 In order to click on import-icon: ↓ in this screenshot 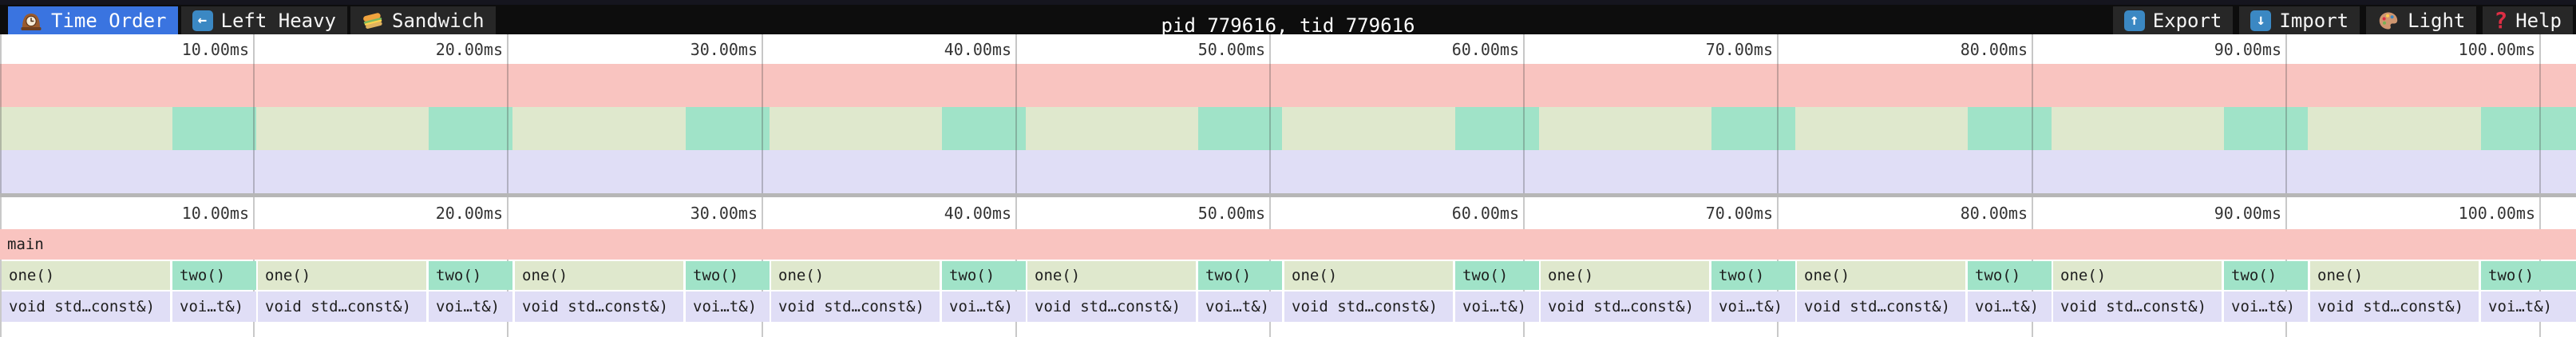, I will do `click(2261, 20)`.